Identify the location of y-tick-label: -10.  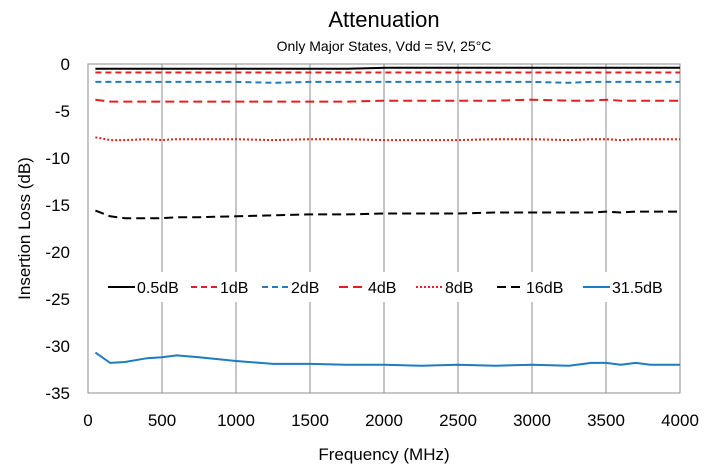
(57, 158).